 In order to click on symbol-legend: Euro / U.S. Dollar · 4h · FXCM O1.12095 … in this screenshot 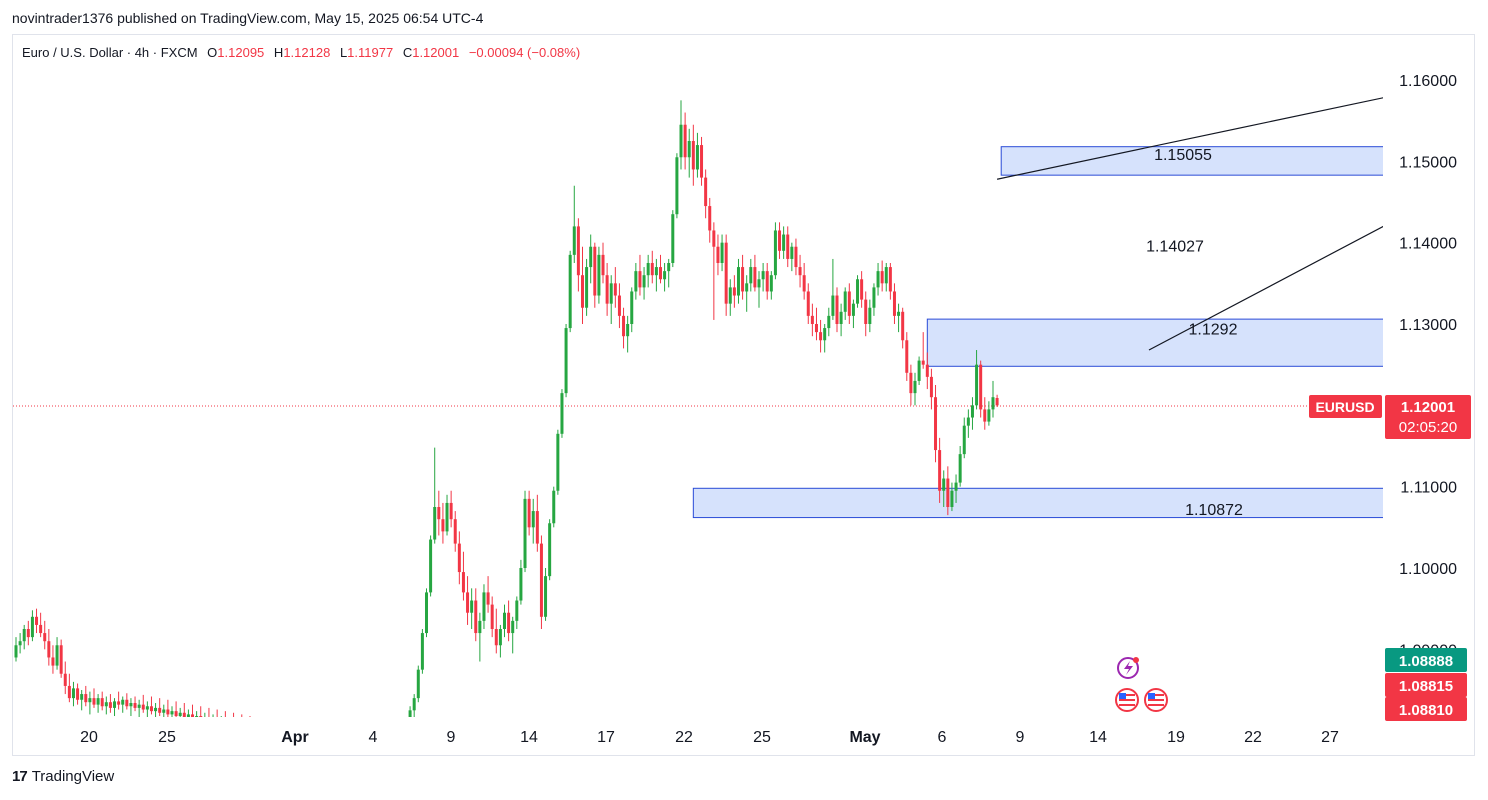, I will do `click(301, 52)`.